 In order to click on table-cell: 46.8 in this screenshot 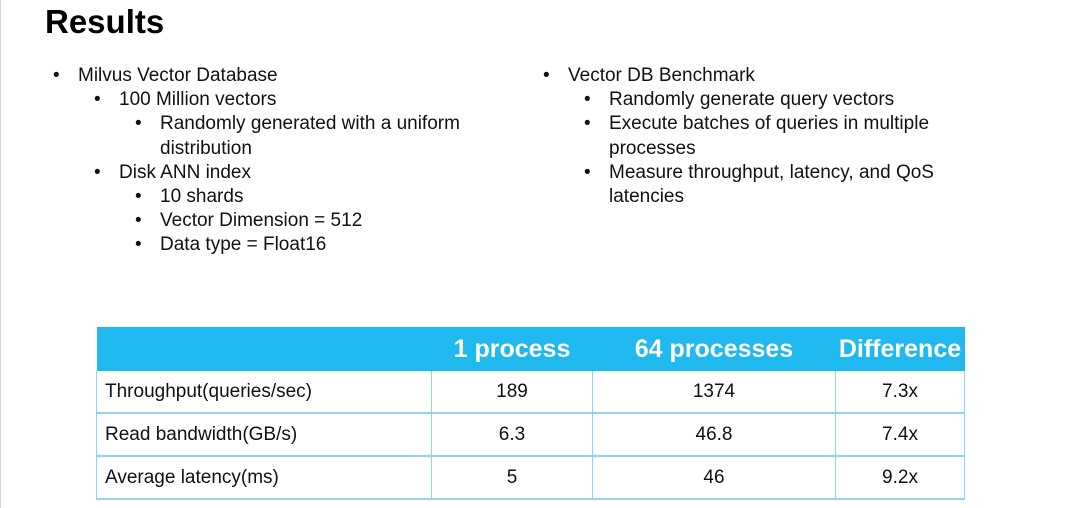, I will do `click(714, 435)`.